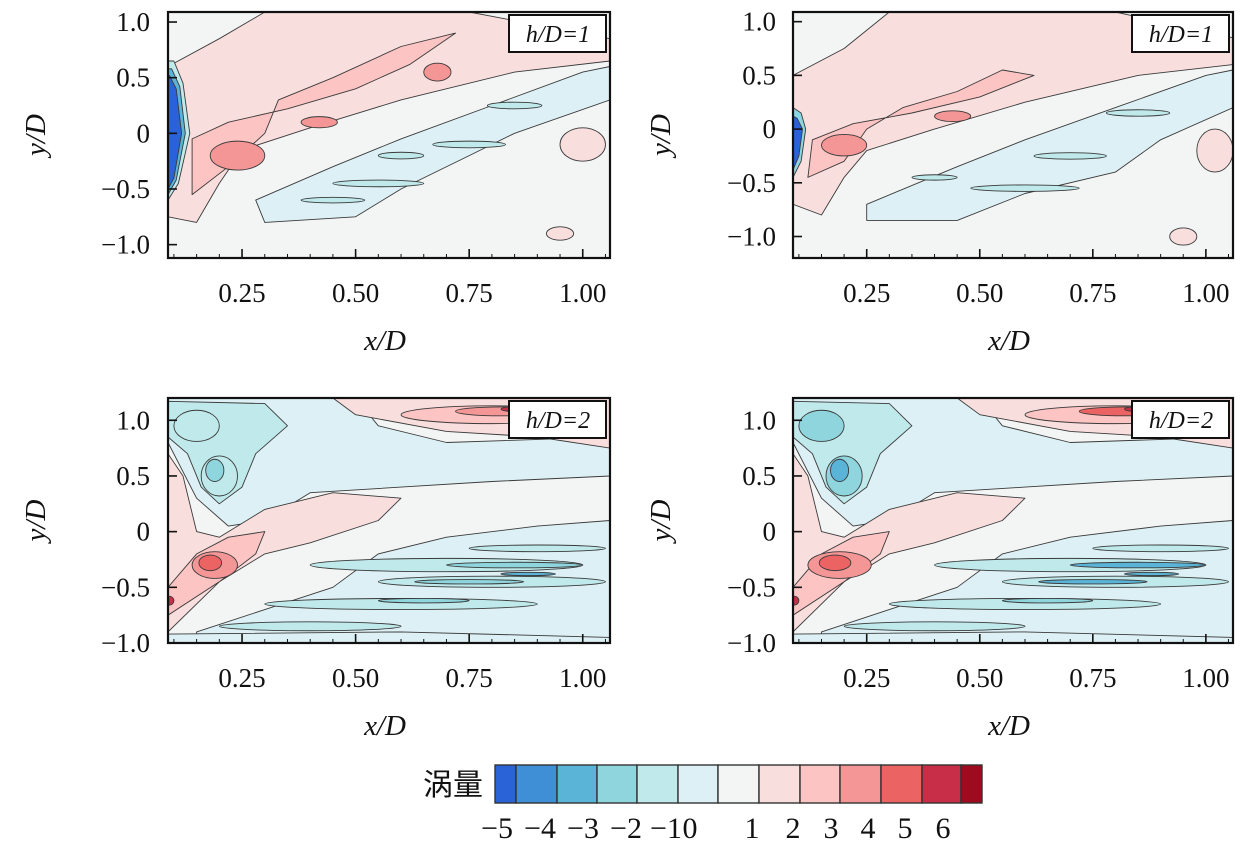 The height and width of the screenshot is (847, 1260). I want to click on colorbar: 涡量 −5 −4 −3 −2 −1 0 1 2 3 4 5 6, so click(703, 804).